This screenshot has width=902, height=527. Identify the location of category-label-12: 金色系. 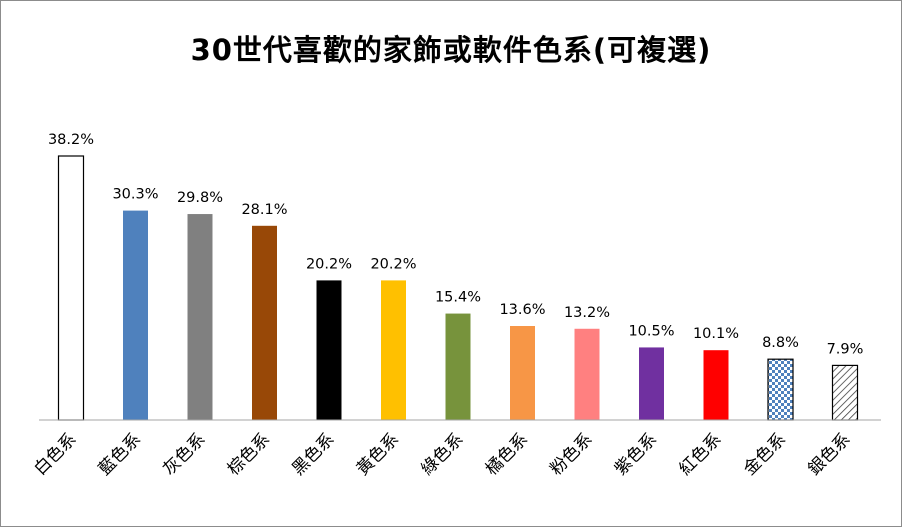
(765, 454).